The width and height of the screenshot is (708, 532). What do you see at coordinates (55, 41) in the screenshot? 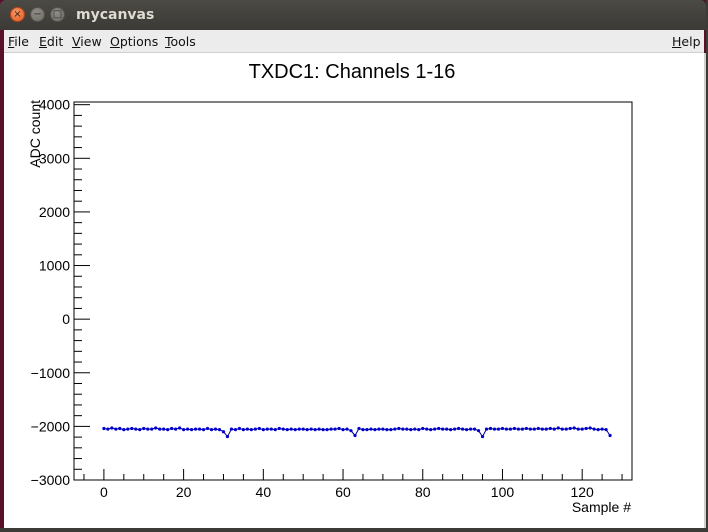
I see `menu-edit-label: dit` at bounding box center [55, 41].